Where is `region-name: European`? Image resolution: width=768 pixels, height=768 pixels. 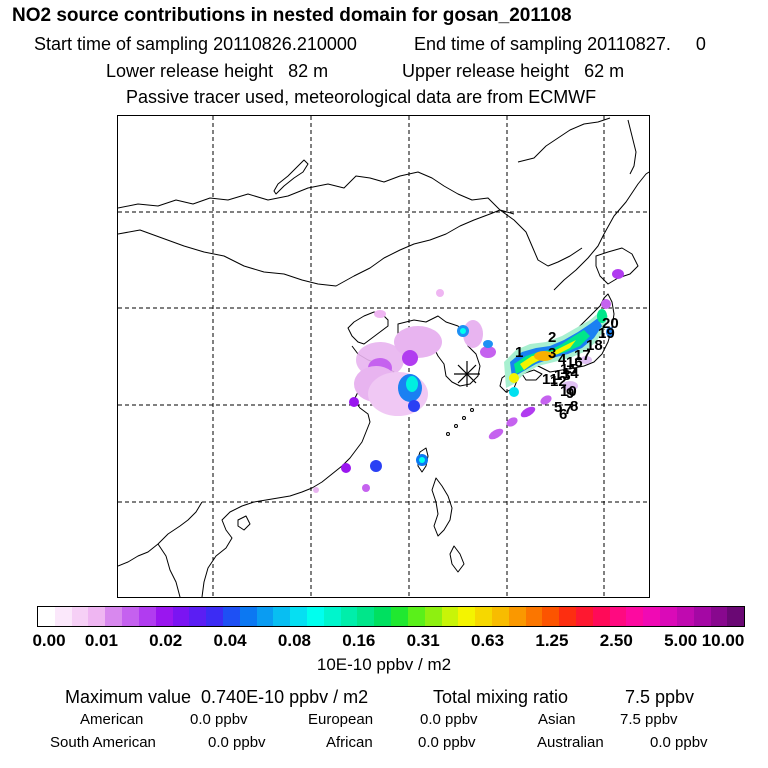 region-name: European is located at coordinates (341, 719).